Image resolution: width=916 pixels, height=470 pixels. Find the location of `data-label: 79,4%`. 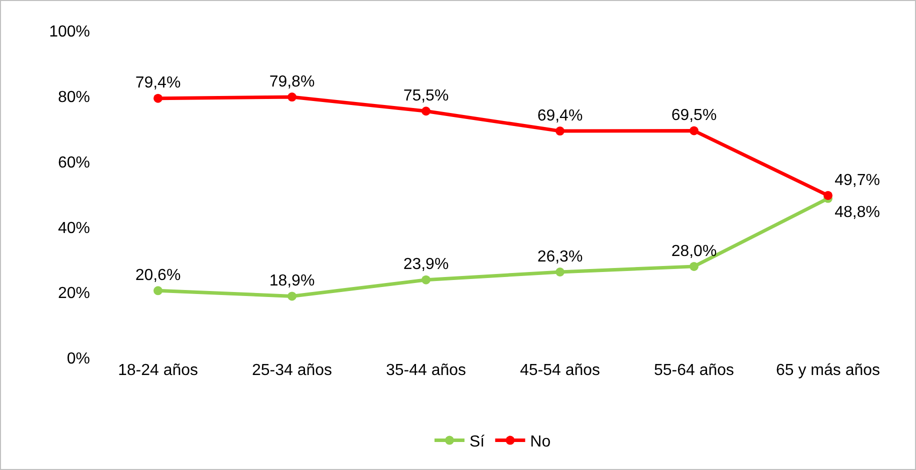

data-label: 79,4% is located at coordinates (158, 83).